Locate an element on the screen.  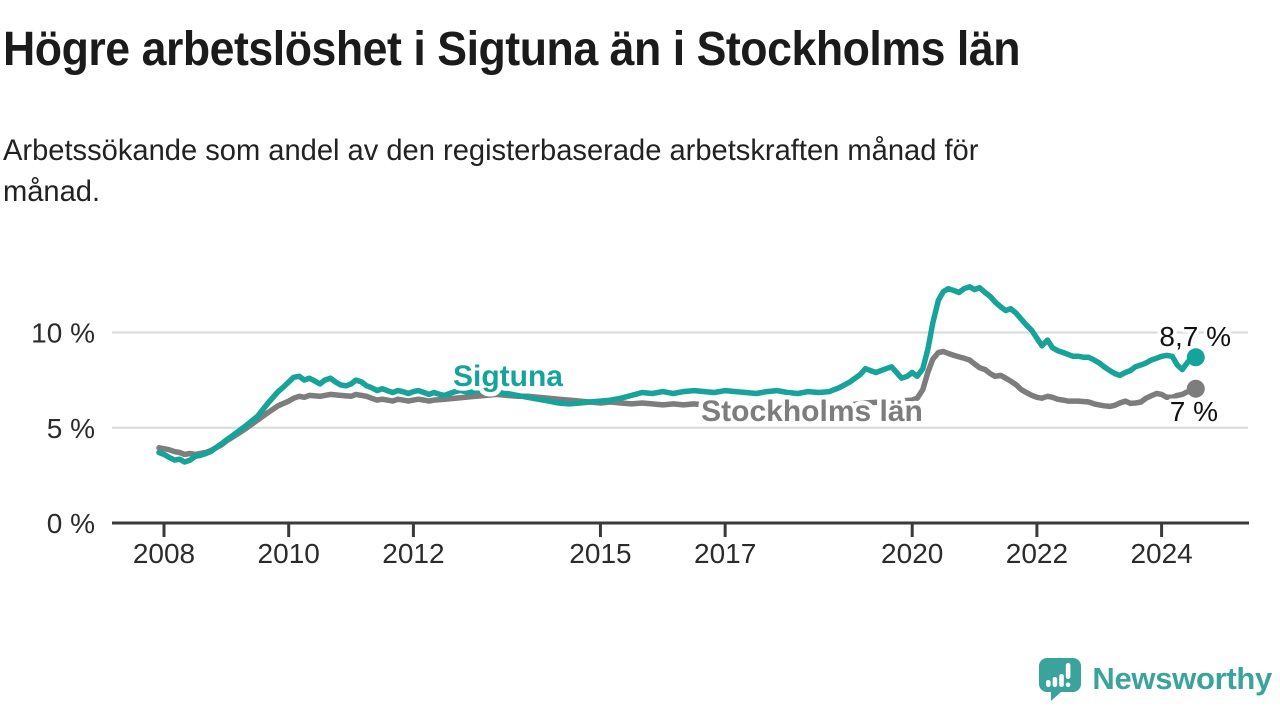
series-line-stockholms-lan is located at coordinates (676, 403).